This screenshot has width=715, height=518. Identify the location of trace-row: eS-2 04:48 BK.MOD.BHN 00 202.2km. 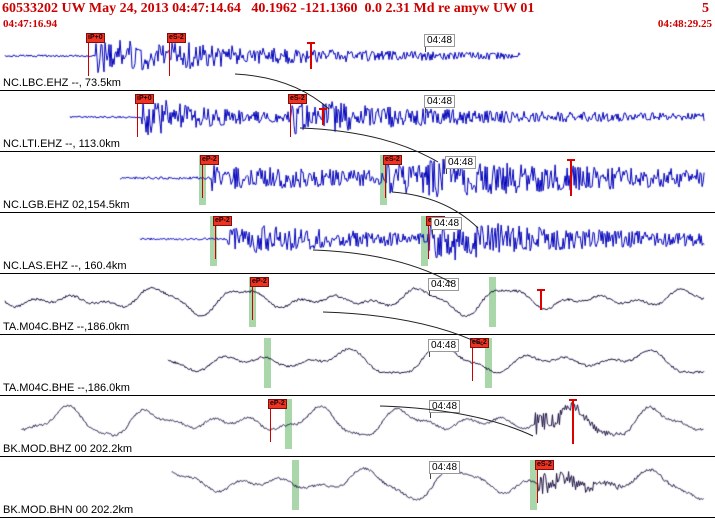
(357, 487).